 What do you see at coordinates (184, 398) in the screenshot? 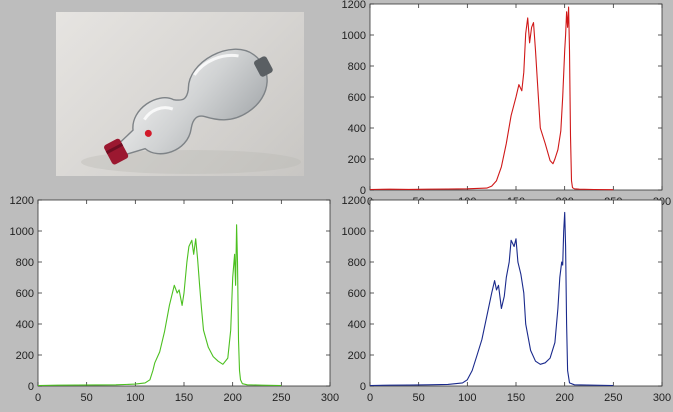
I see `green-x-tick-label: 150` at bounding box center [184, 398].